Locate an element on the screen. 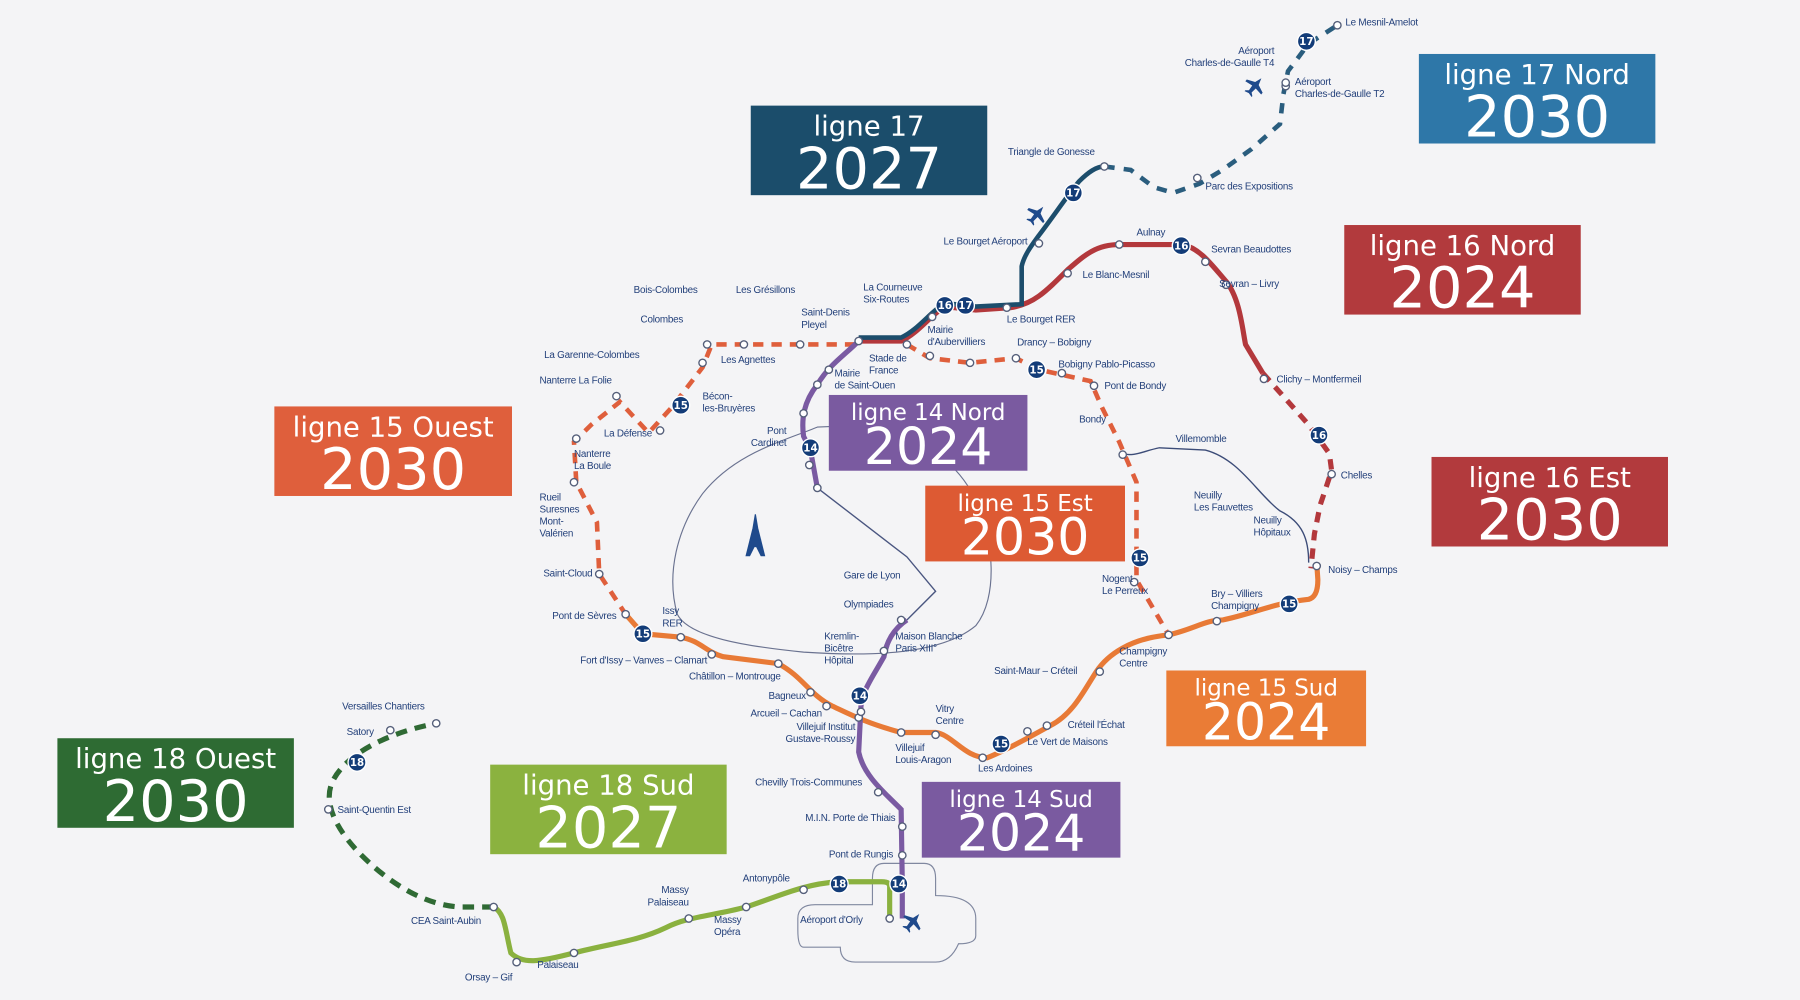 This screenshot has height=1000, width=1800. station-label-line: Fort d'Issy – Vanves – Clamart is located at coordinates (643, 661).